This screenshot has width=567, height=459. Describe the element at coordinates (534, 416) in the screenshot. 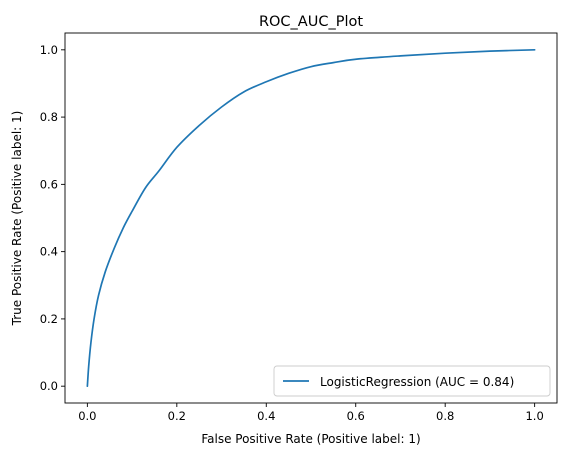

I see `x-tick-label: 1.0` at that location.